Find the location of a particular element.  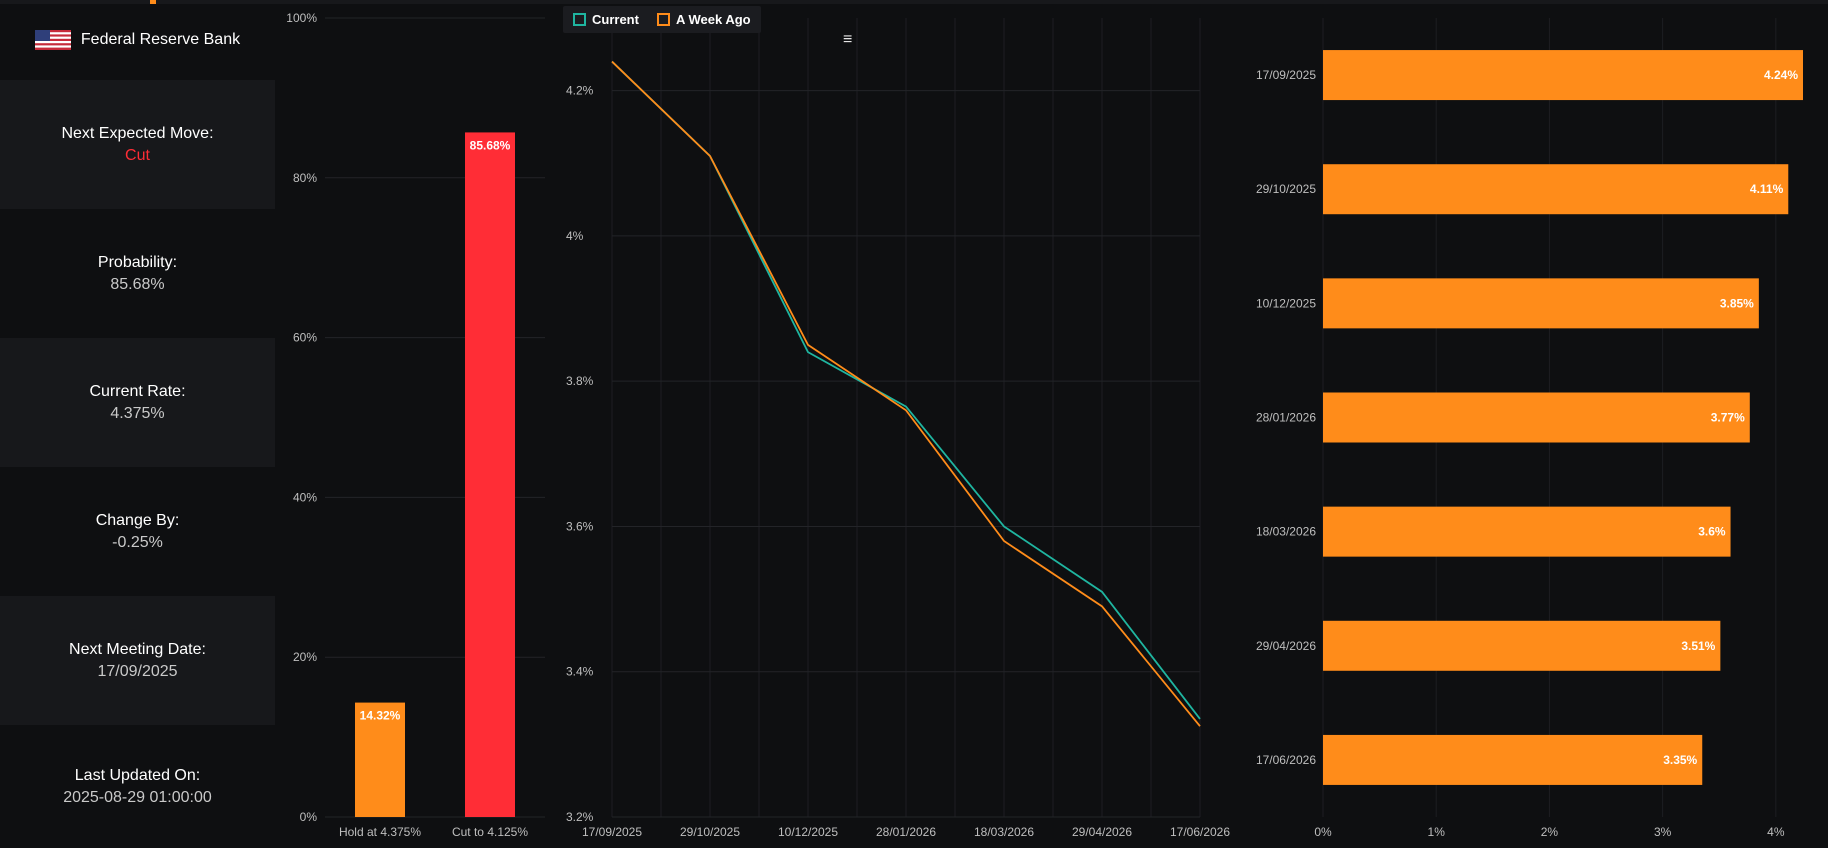

top-bar-accent is located at coordinates (153, 2).